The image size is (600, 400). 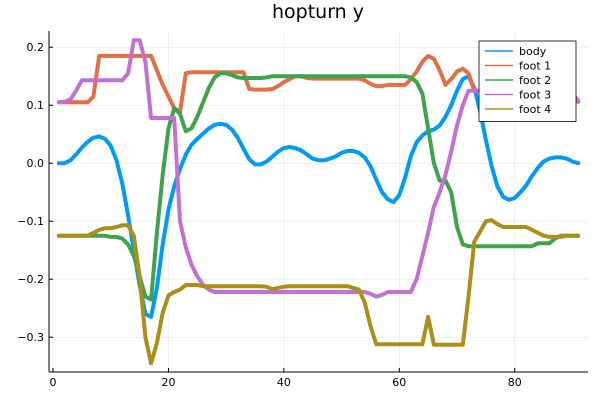 I want to click on x-tick-label: 80, so click(x=515, y=382).